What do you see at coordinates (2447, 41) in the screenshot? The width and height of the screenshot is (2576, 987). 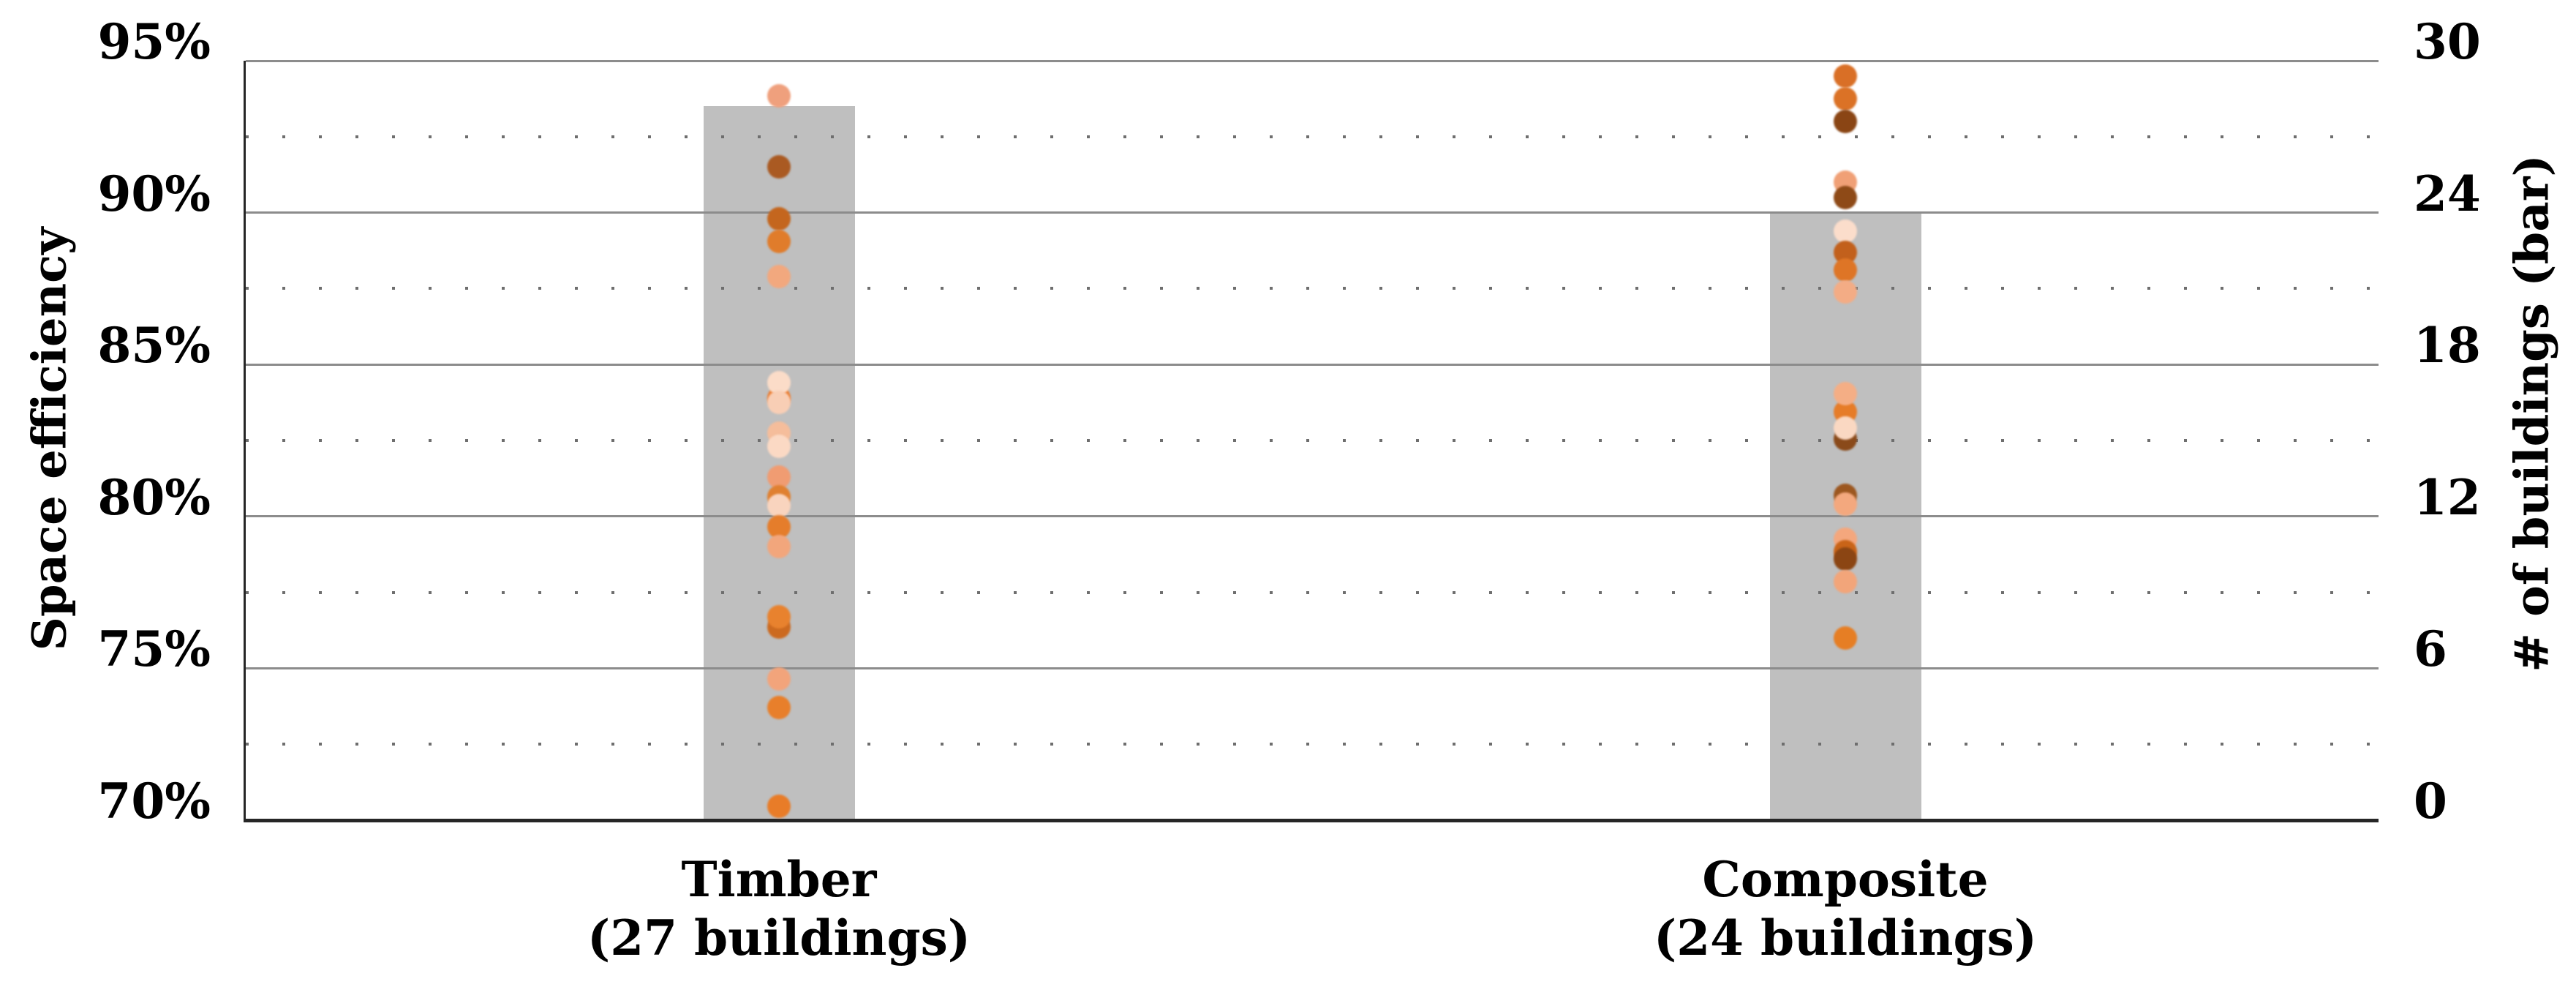 I see `y-right-tick-label: 30` at bounding box center [2447, 41].